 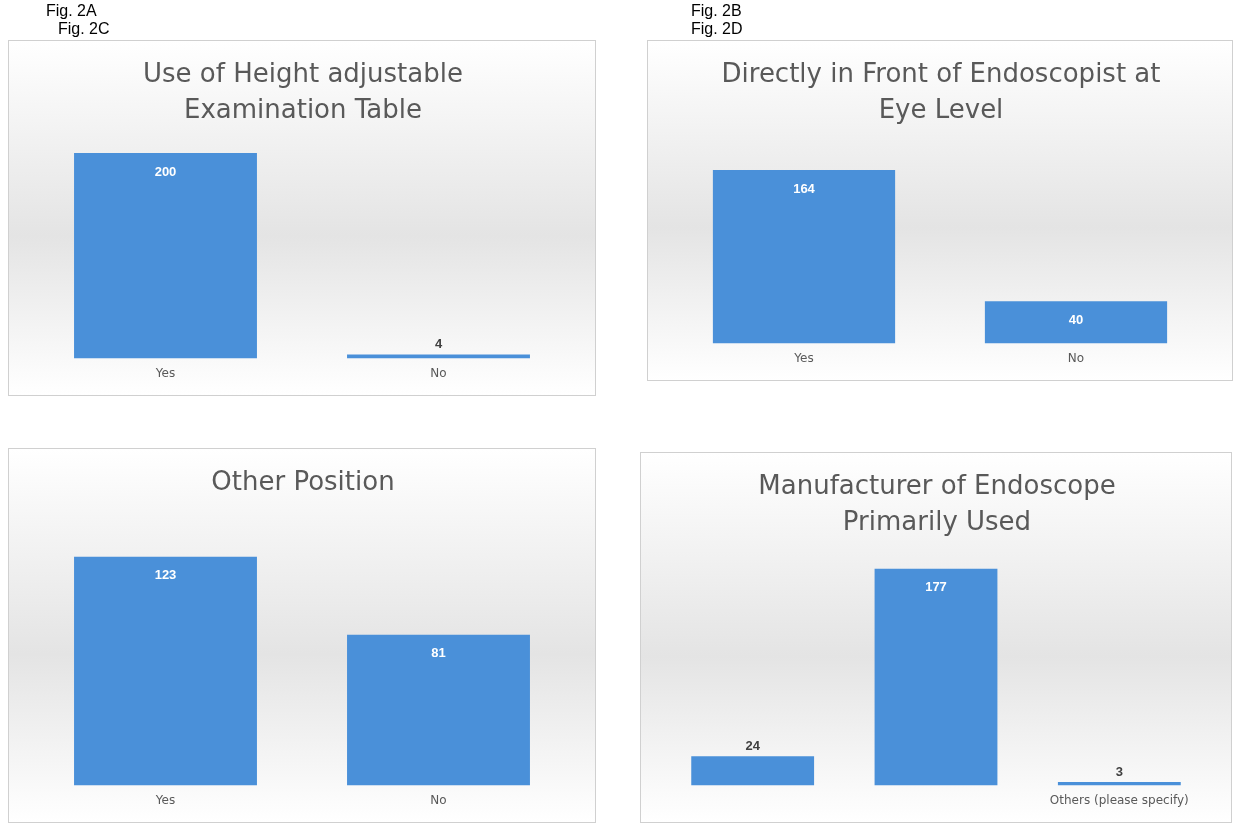 What do you see at coordinates (303, 91) in the screenshot?
I see `chart-title: Use of Height adjustable Examination Table` at bounding box center [303, 91].